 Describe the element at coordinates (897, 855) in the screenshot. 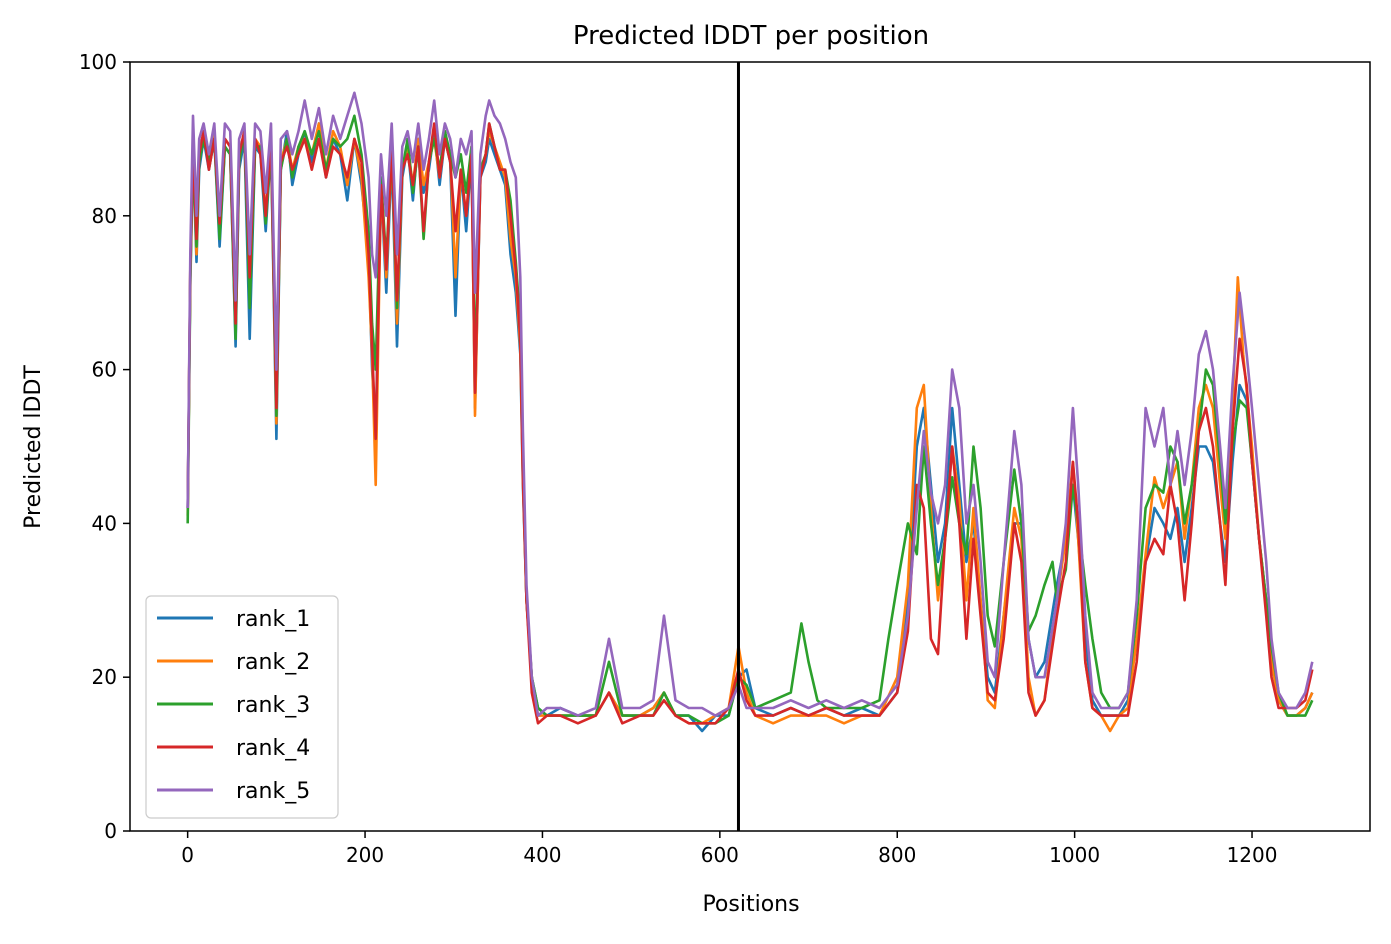

I see `x-tick-label: 800` at that location.